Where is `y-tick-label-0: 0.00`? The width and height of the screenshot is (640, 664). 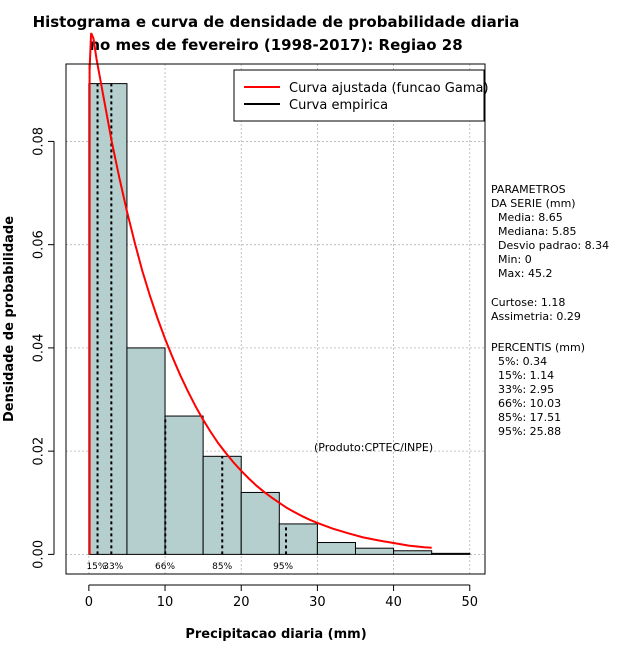
y-tick-label-0: 0.00 is located at coordinates (39, 554).